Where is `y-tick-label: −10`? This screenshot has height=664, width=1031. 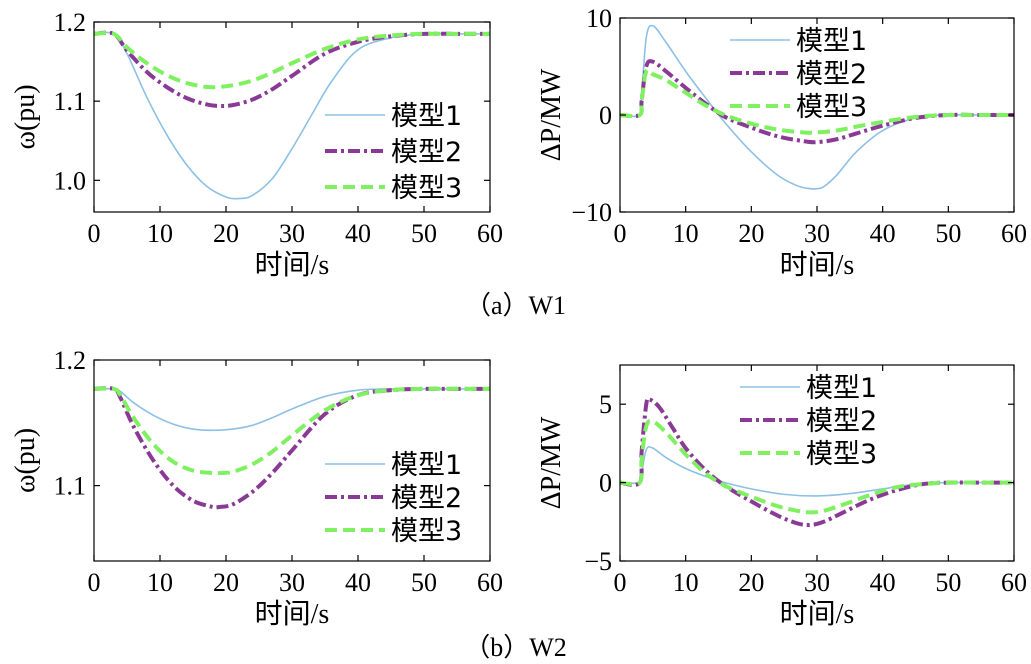 y-tick-label: −10 is located at coordinates (591, 212).